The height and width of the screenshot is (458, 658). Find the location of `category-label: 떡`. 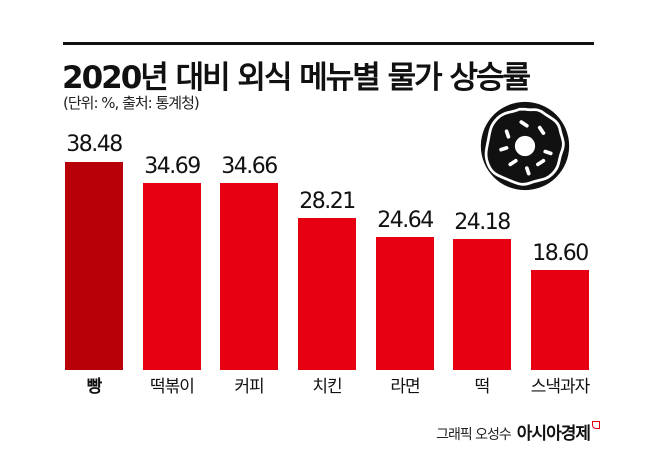

category-label: 떡 is located at coordinates (482, 387).